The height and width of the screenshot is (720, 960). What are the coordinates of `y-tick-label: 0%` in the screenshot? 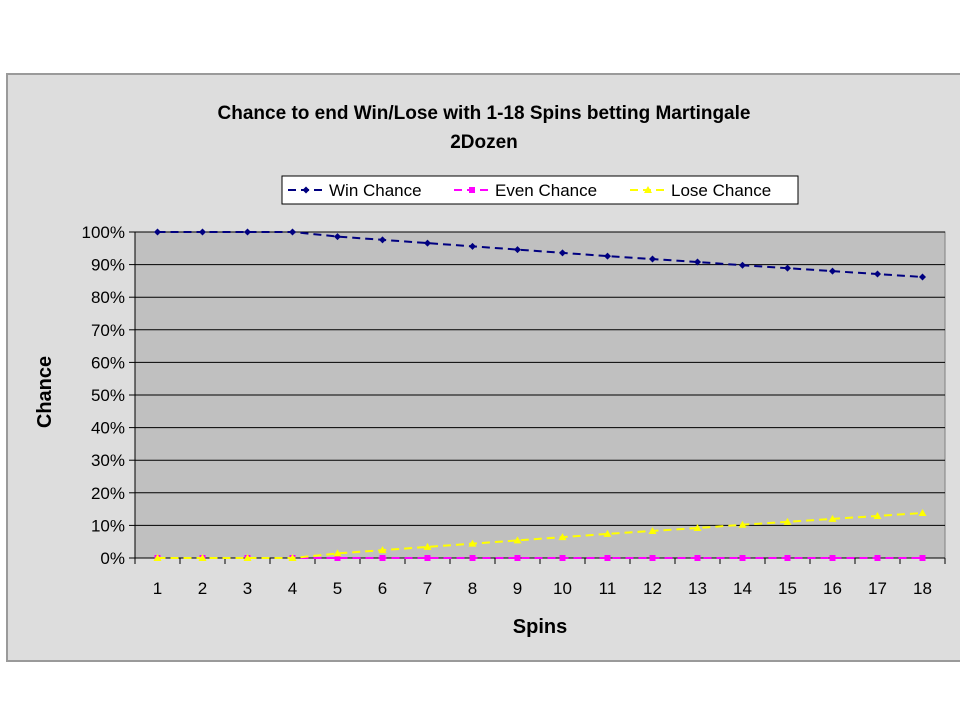 It's located at (112, 558).